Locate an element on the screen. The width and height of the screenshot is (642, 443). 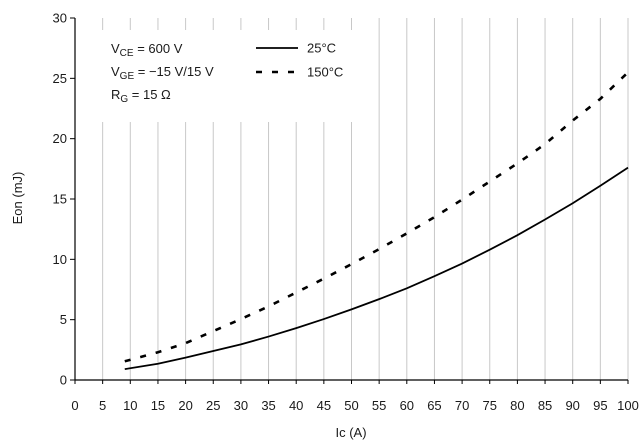
x-tick-label: 40 is located at coordinates (296, 405).